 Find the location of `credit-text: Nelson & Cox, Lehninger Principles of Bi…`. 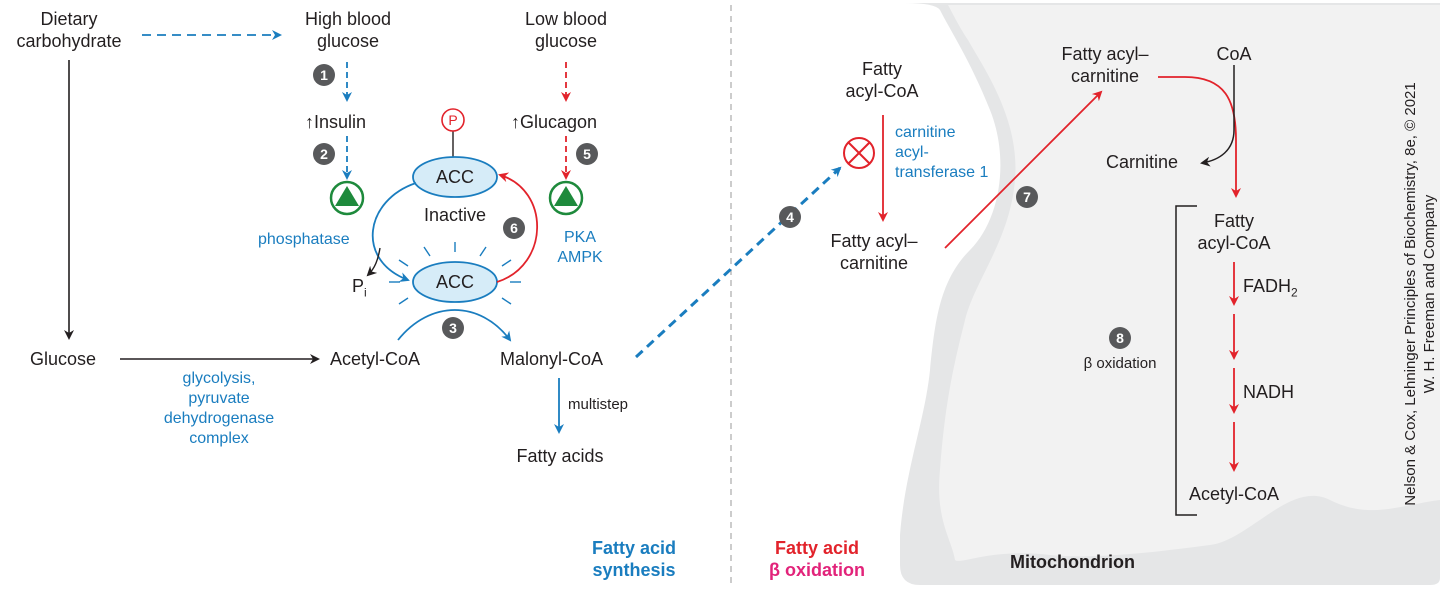

credit-text: Nelson & Cox, Lehninger Principles of Bi… is located at coordinates (1420, 294).